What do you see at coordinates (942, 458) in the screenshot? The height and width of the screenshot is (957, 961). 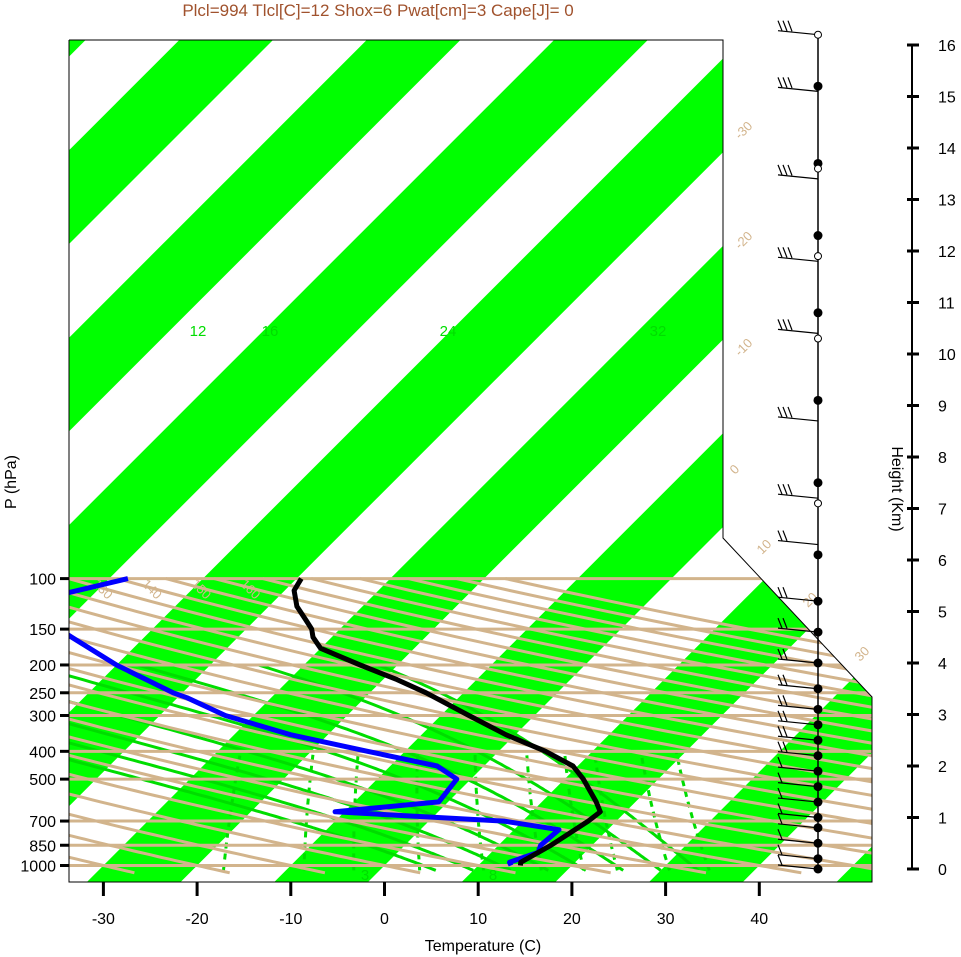 I see `height-tick-label: 8` at bounding box center [942, 458].